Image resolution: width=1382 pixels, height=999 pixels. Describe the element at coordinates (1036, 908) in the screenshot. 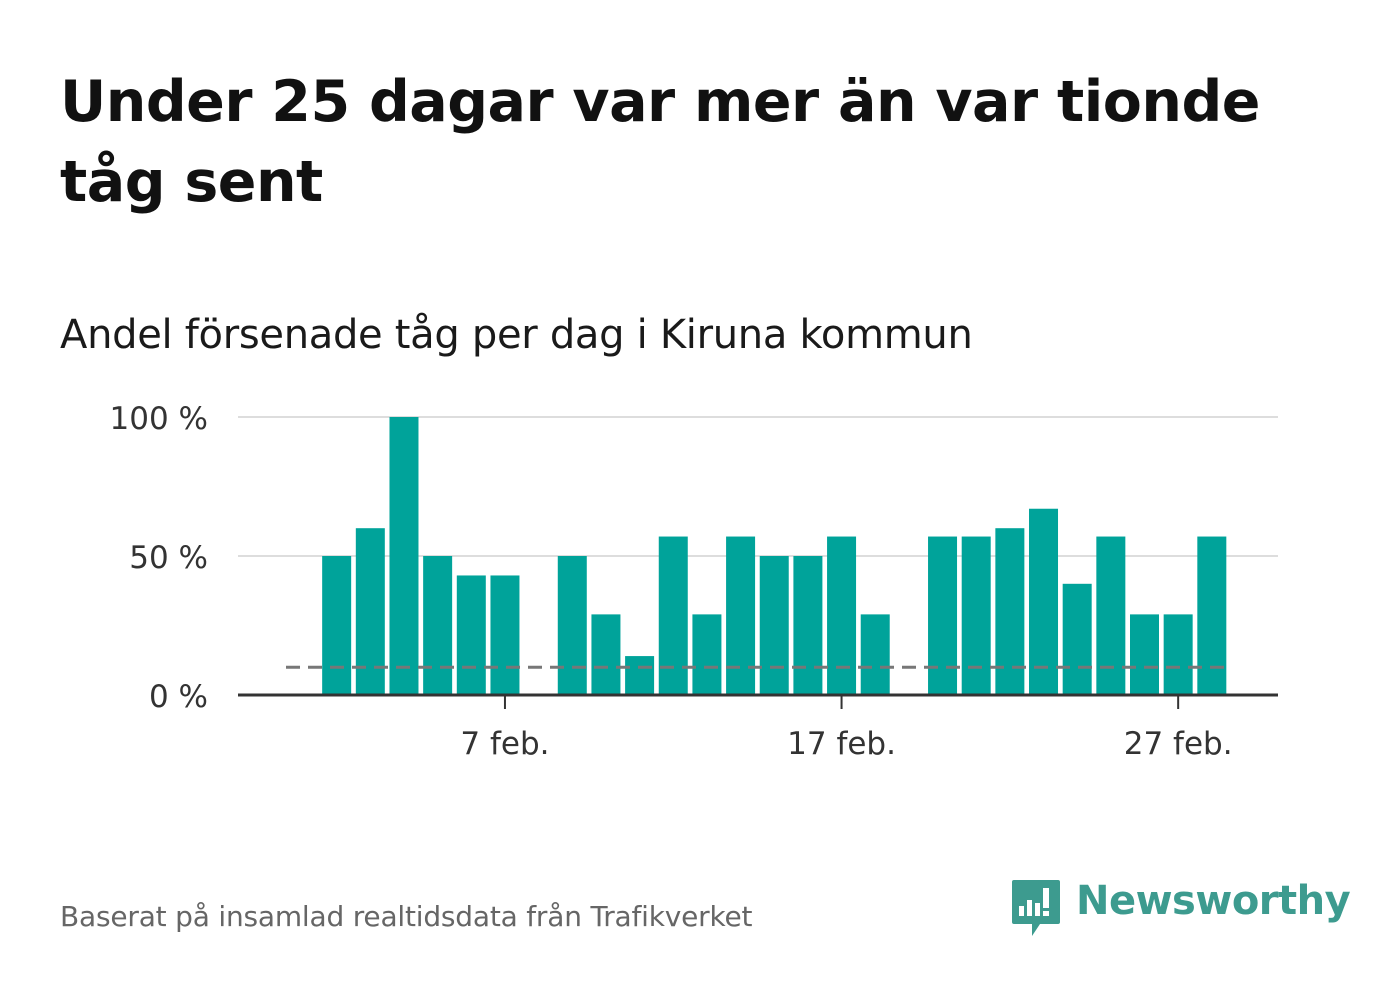

I see `newsworthy-logo-icon` at that location.